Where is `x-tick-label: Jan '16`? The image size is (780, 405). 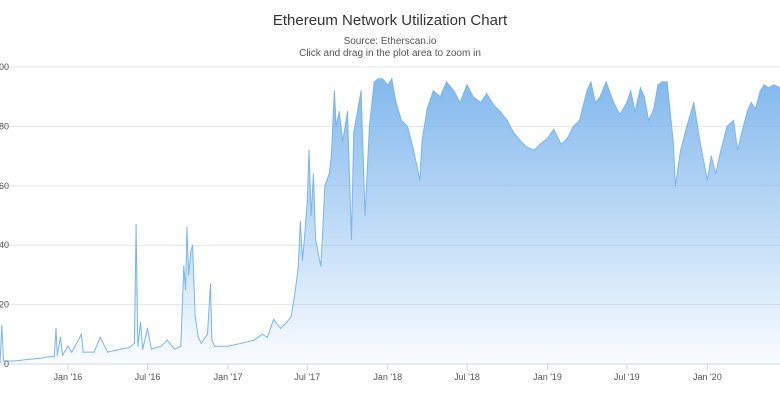
x-tick-label: Jan '16 is located at coordinates (67, 377).